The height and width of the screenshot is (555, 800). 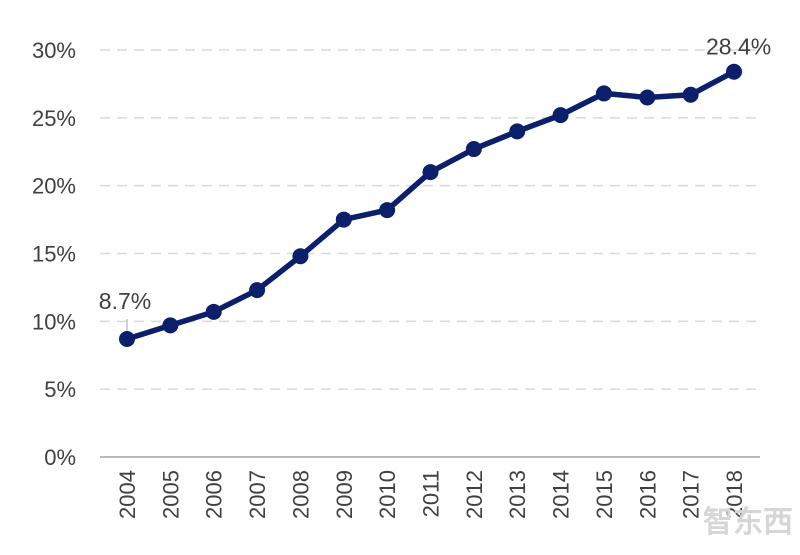 I want to click on x-tick-label: 2011, so click(x=431, y=493).